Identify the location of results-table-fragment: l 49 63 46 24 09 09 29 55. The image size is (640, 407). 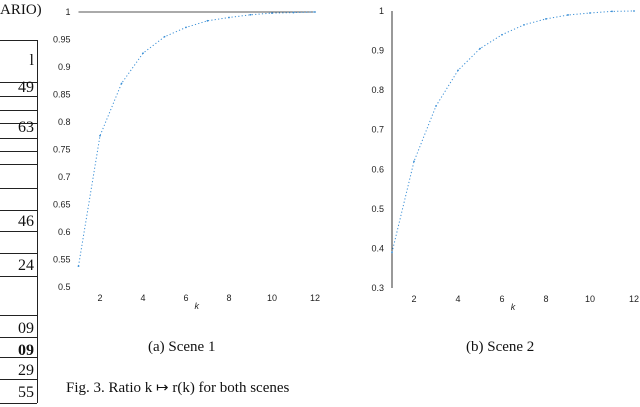
(19, 222).